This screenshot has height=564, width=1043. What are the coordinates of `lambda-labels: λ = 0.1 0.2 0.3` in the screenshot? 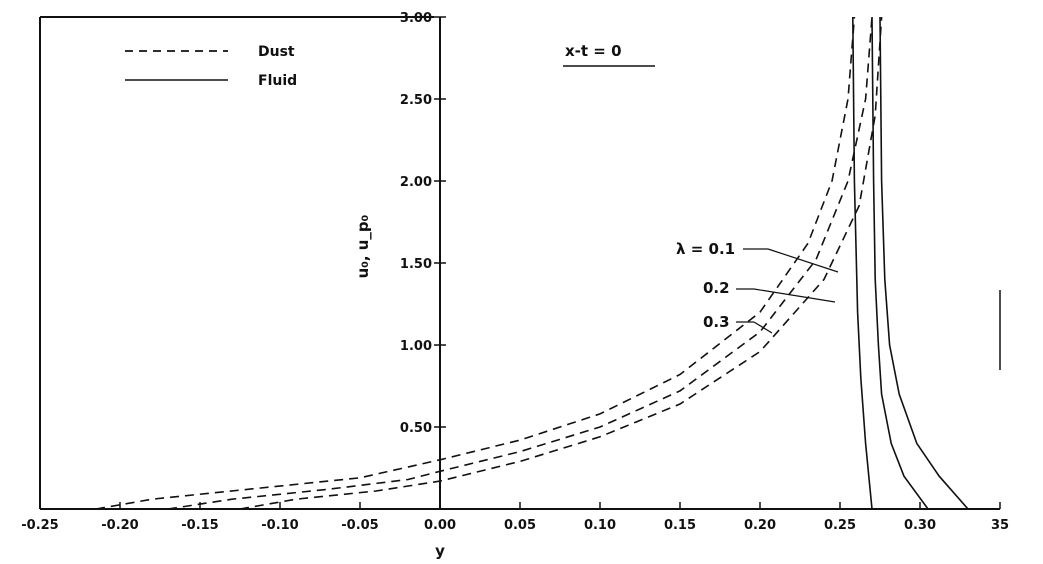 It's located at (757, 287).